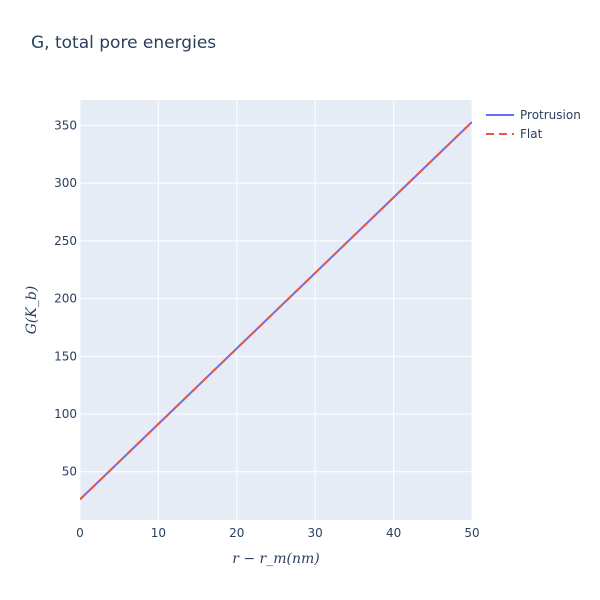 Image resolution: width=600 pixels, height=600 pixels. I want to click on chart-title: G, total pore energies, so click(124, 43).